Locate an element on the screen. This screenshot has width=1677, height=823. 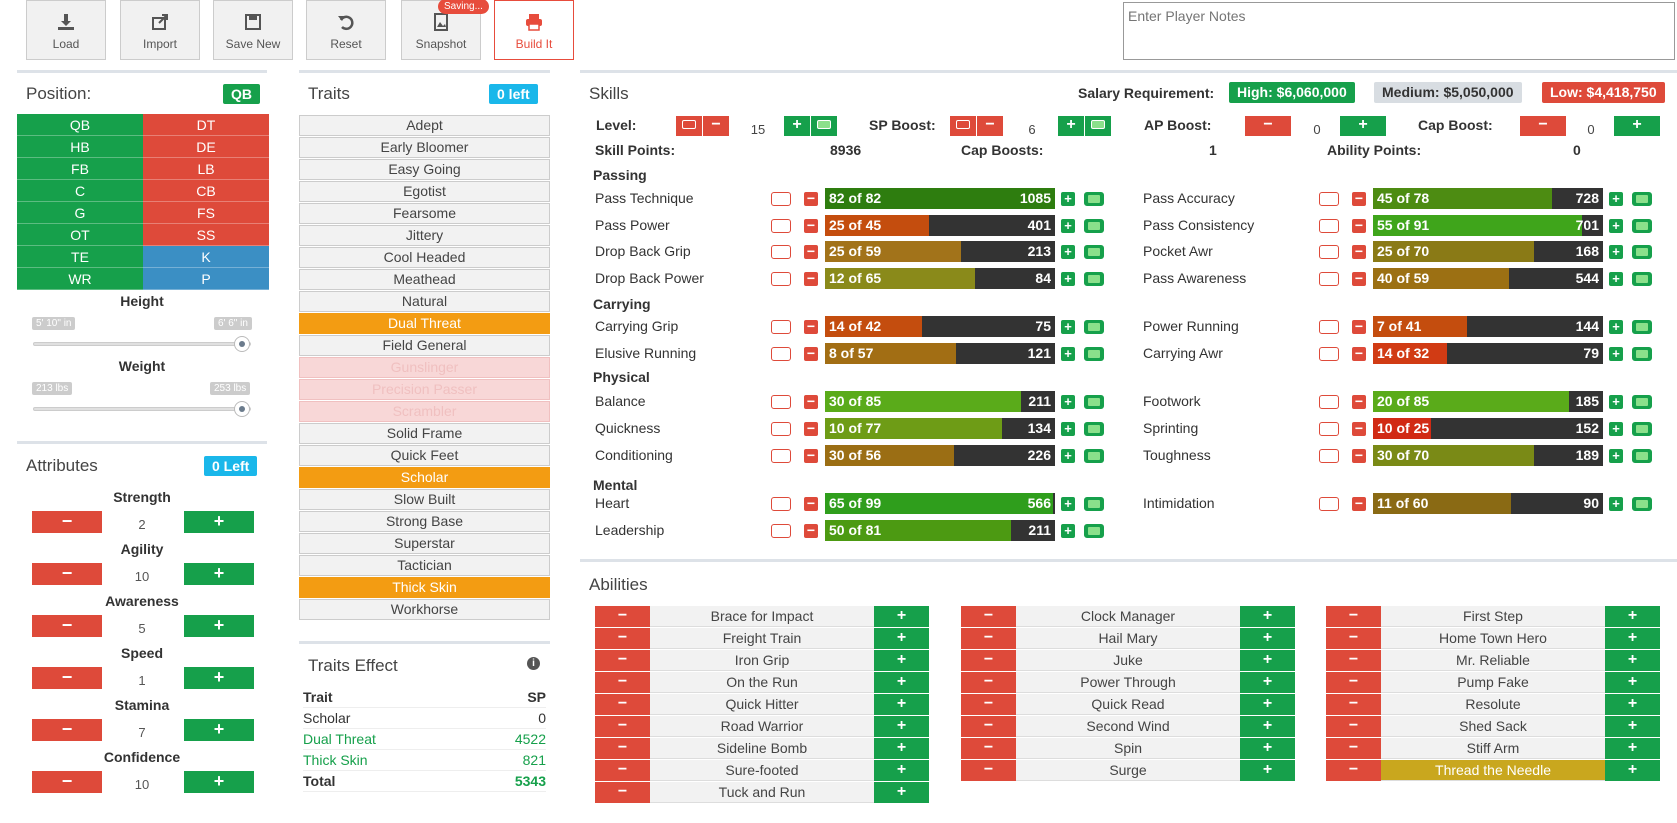
pocket-awr-min-button is located at coordinates (1329, 252).